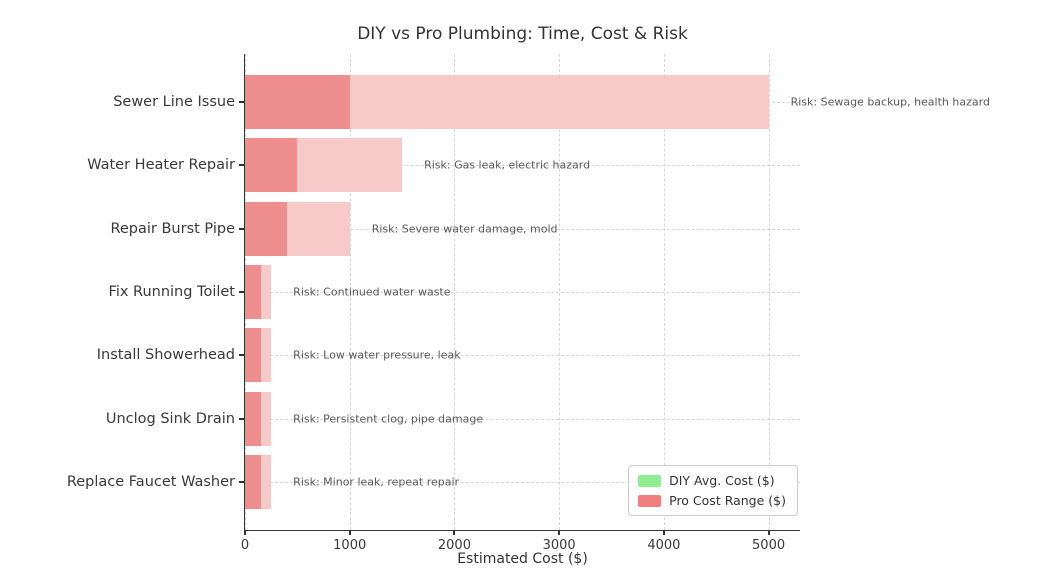  What do you see at coordinates (174, 101) in the screenshot?
I see `category-label: Sewer Line Issue` at bounding box center [174, 101].